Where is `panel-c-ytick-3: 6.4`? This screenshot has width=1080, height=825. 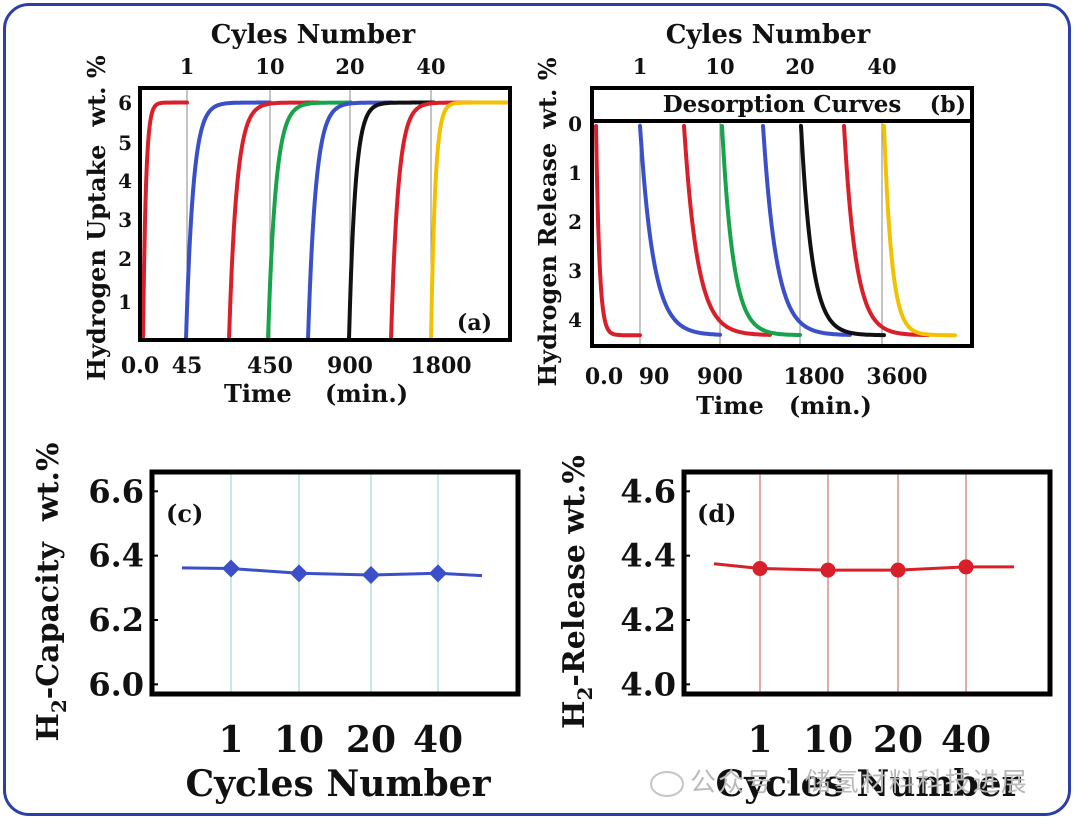
panel-c-ytick-3: 6.4 is located at coordinates (116, 556).